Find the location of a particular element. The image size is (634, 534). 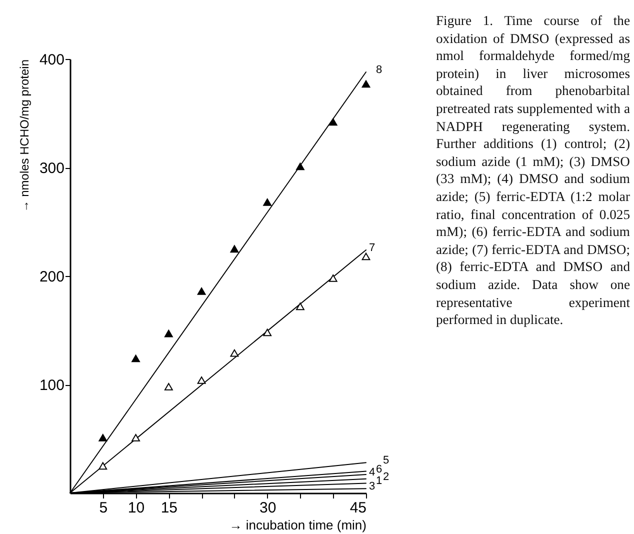

x-tick-label: 10 is located at coordinates (136, 508).